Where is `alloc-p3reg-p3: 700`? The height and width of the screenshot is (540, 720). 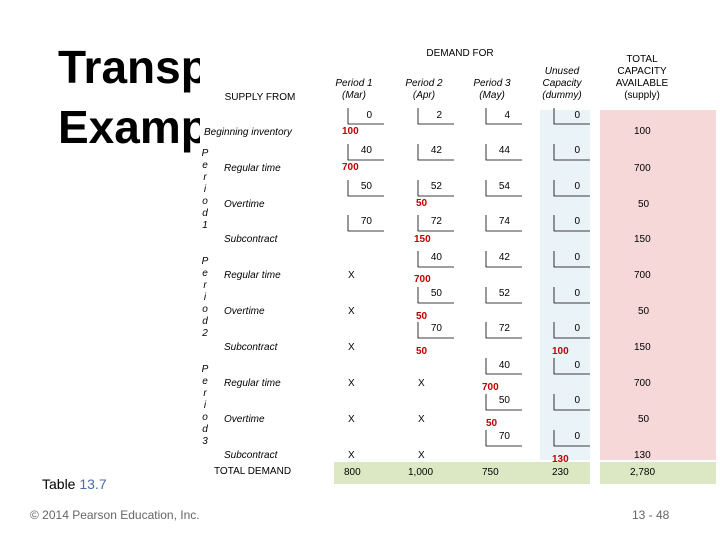
alloc-p3reg-p3: 700 is located at coordinates (490, 387).